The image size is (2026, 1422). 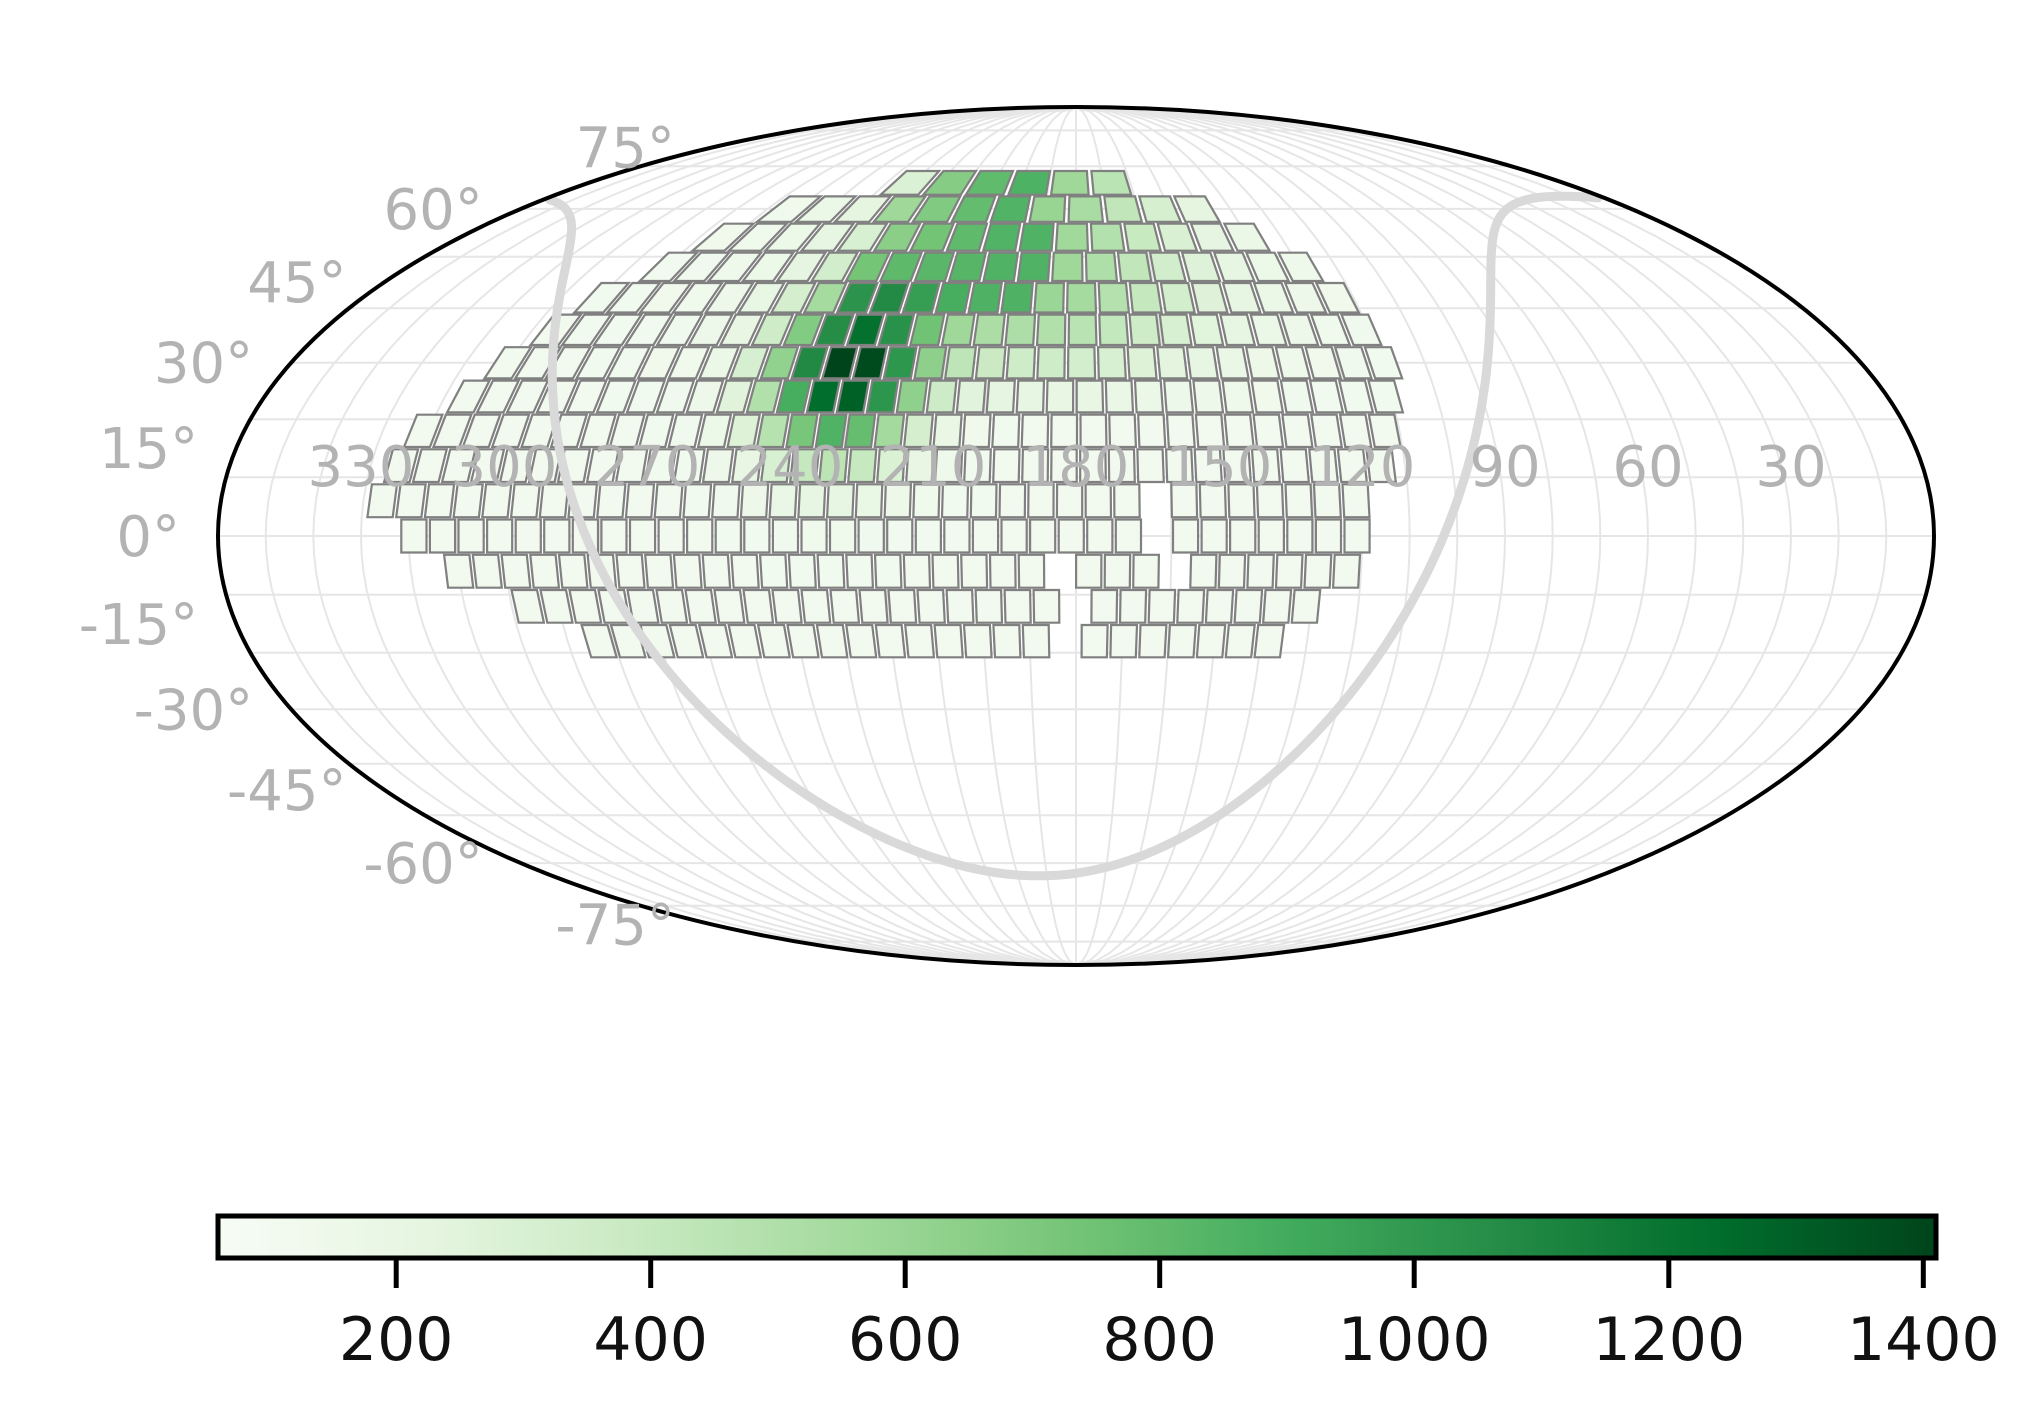 What do you see at coordinates (1647, 467) in the screenshot?
I see `ra-tick-label: 60` at bounding box center [1647, 467].